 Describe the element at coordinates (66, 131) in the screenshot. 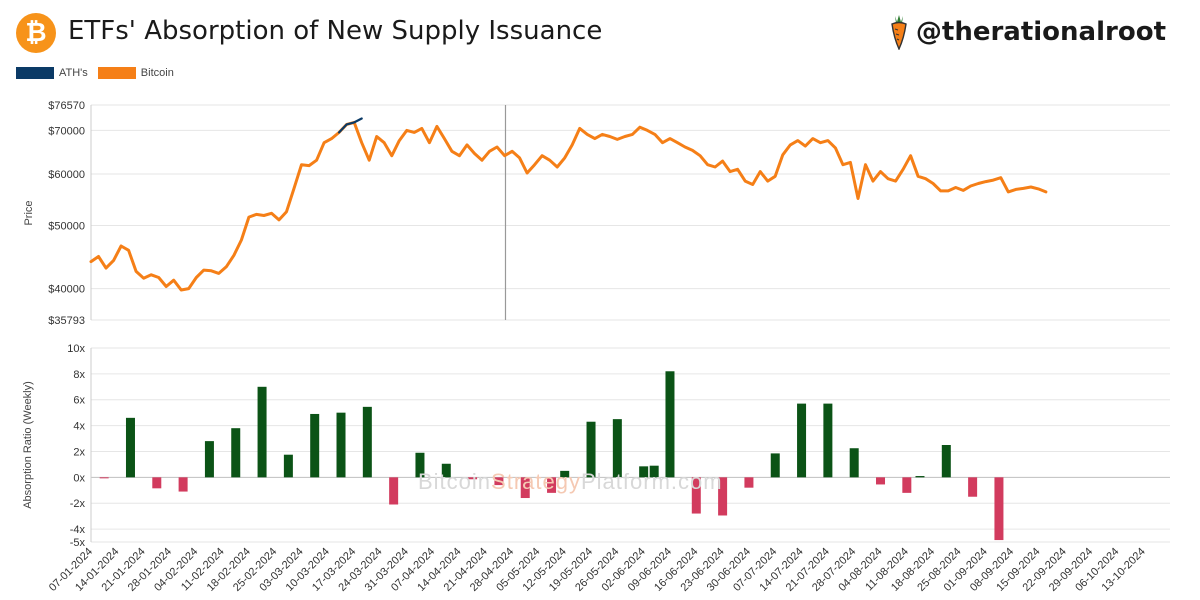

I see `price-tick-label: $70000` at that location.